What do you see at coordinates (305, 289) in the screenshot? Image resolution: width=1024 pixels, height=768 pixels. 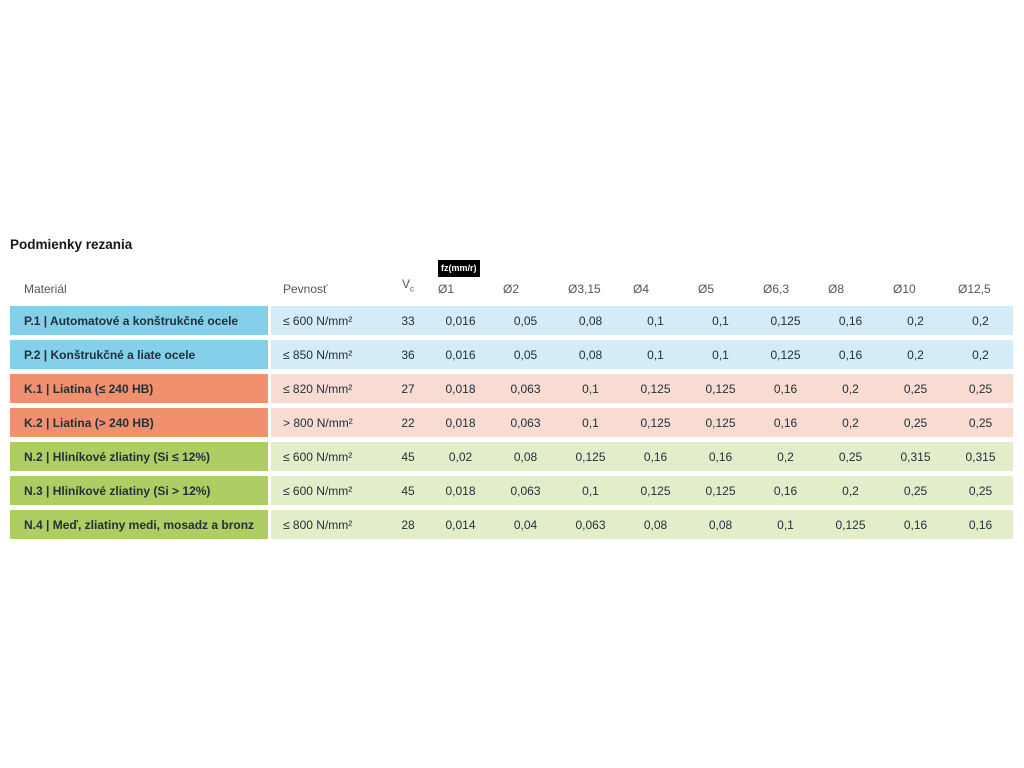 I see `column-header-strength: Pevnosť` at bounding box center [305, 289].